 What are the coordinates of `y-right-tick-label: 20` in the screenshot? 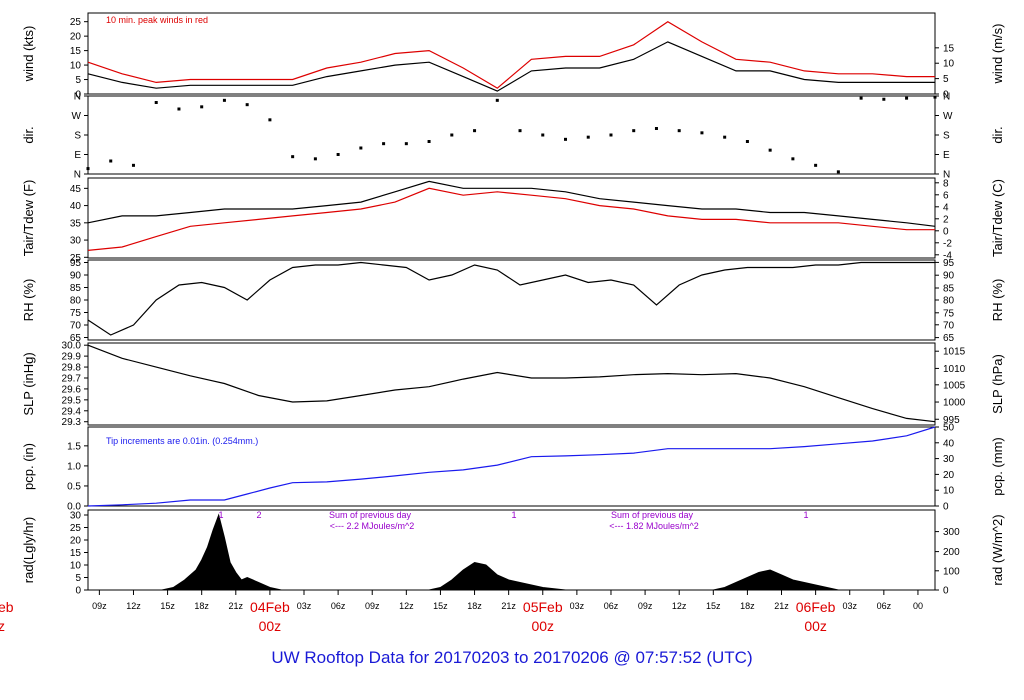 It's located at (949, 475).